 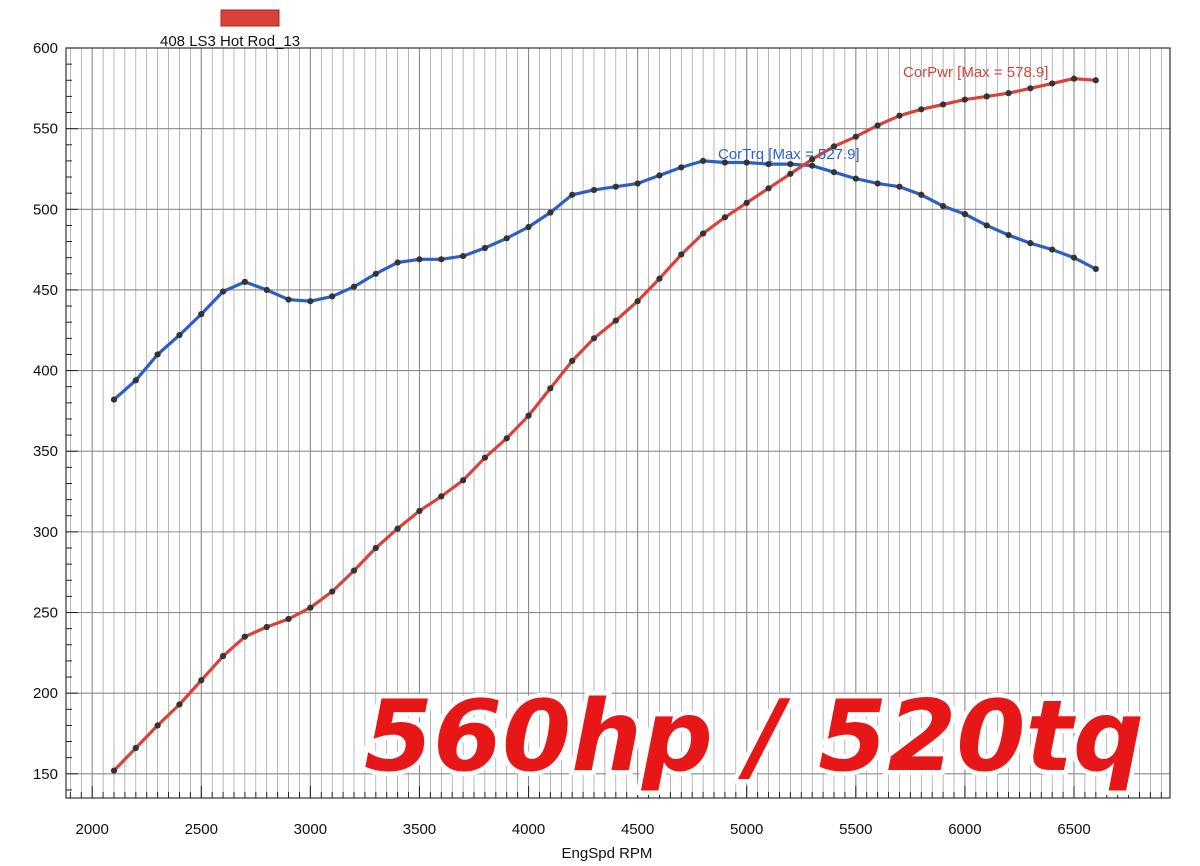 What do you see at coordinates (45, 532) in the screenshot?
I see `y-tick-label: 300` at bounding box center [45, 532].